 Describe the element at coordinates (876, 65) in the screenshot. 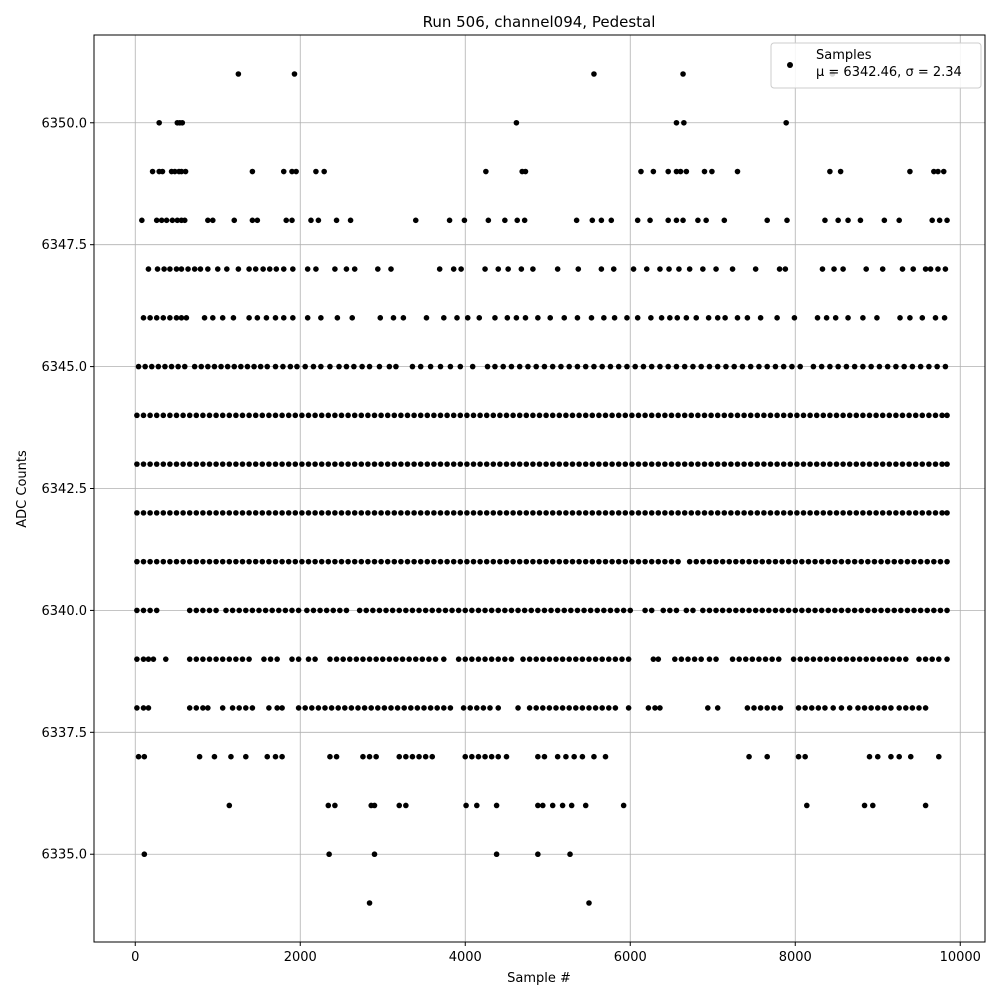

I see `legend-box` at that location.